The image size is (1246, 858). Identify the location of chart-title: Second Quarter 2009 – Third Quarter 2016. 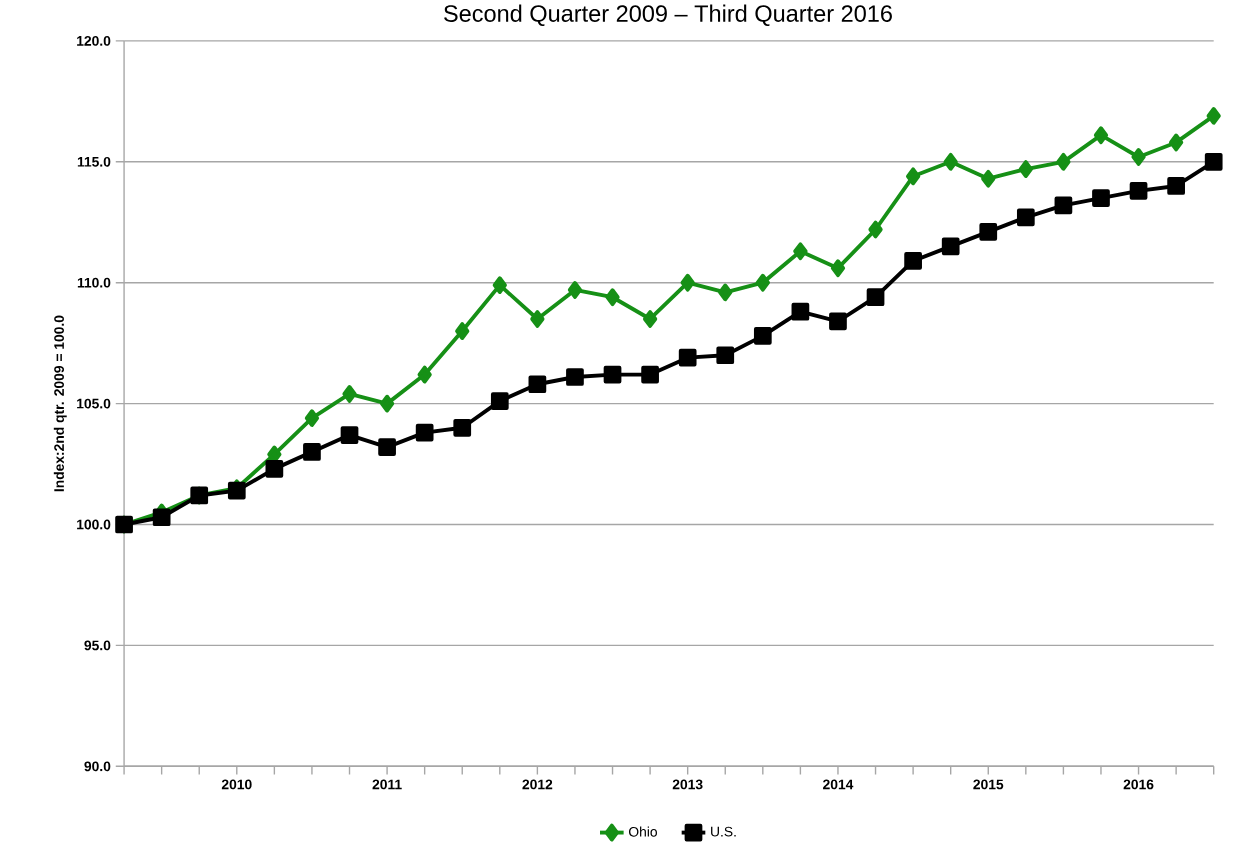
(668, 15).